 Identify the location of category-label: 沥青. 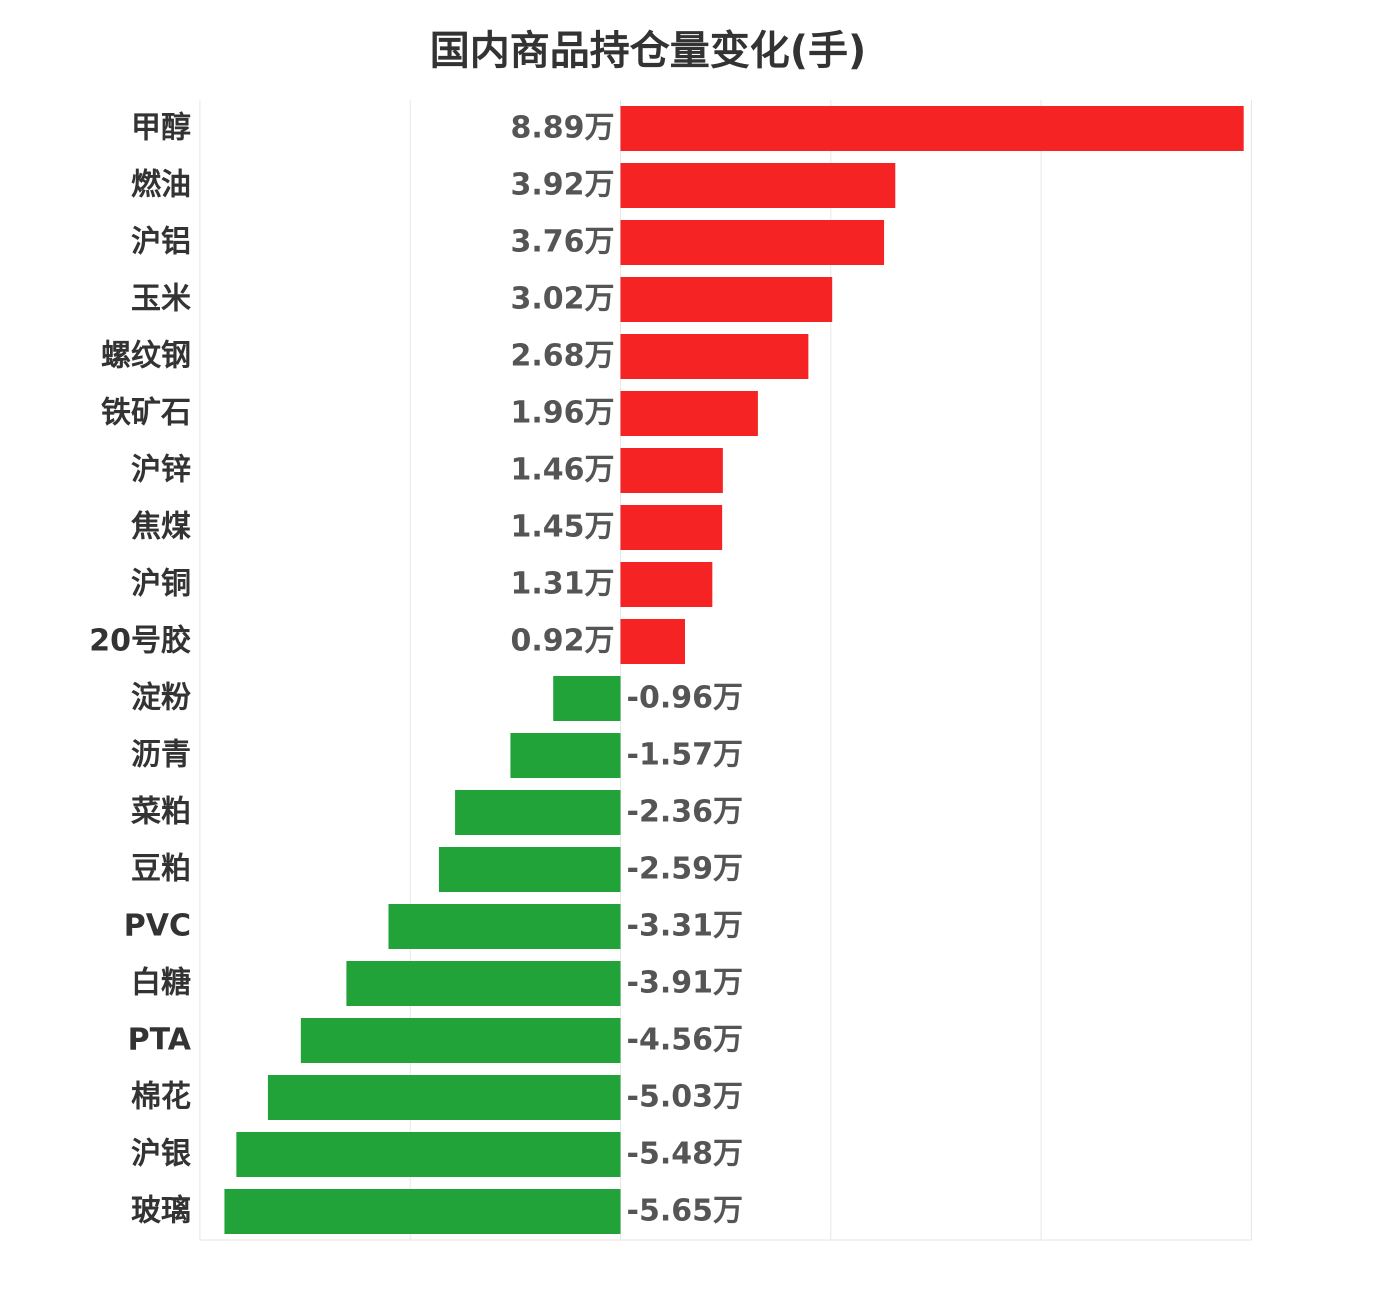
(161, 755).